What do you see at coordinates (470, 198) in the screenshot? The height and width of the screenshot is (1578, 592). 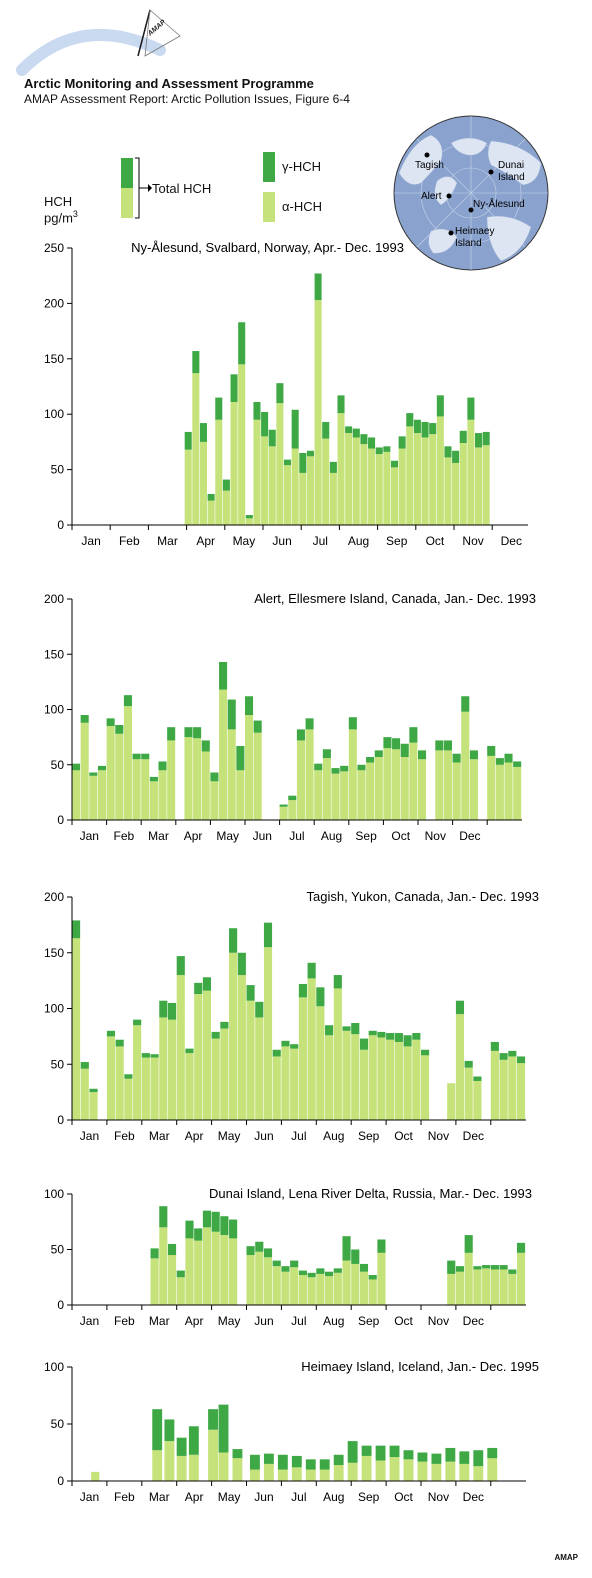 I see `map-landmass` at bounding box center [470, 198].